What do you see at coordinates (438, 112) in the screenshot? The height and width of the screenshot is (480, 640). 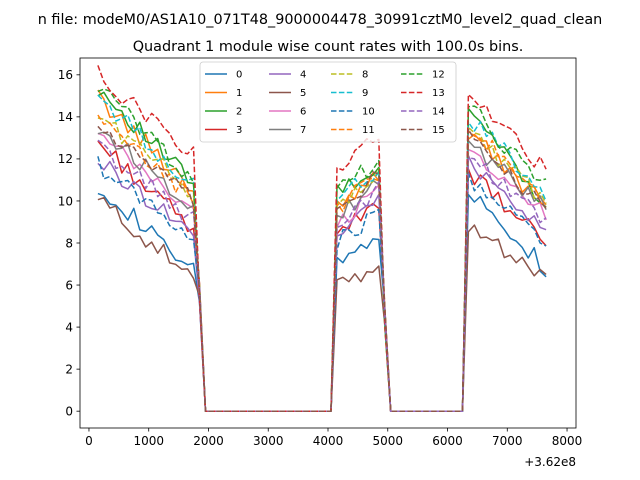 I see `legend-label-14: 14` at bounding box center [438, 112].